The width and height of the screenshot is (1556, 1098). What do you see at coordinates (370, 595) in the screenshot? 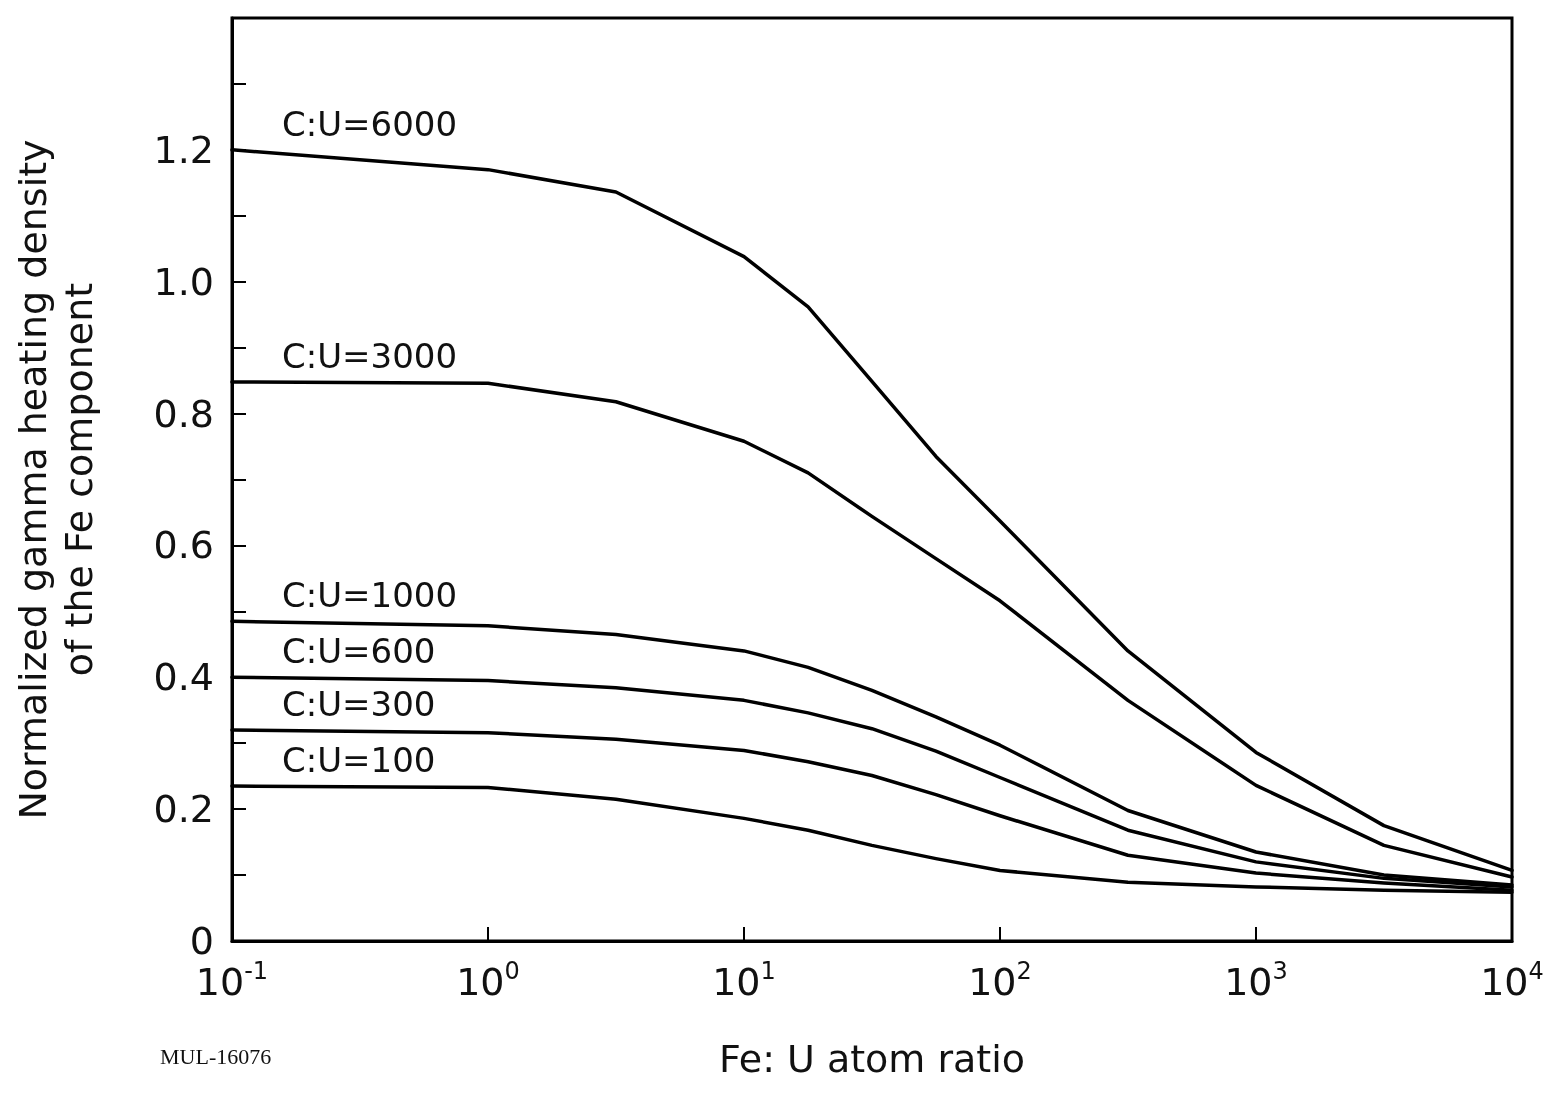
I see `series-label: C:U=1000` at bounding box center [370, 595].